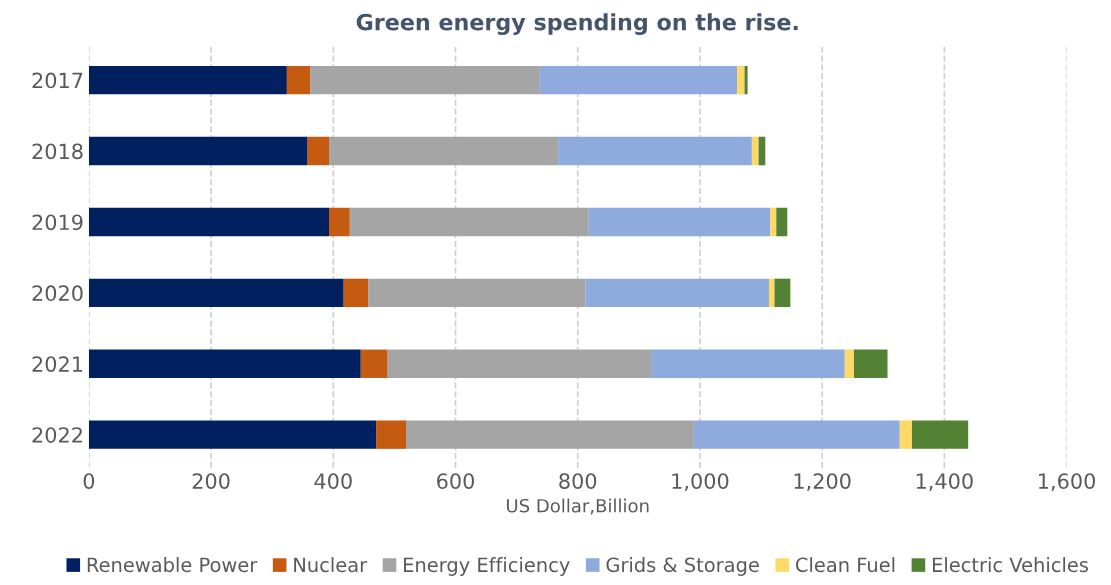 Image resolution: width=1111 pixels, height=585 pixels. What do you see at coordinates (487, 566) in the screenshot?
I see `legend-label: Energy Efficiency` at bounding box center [487, 566].